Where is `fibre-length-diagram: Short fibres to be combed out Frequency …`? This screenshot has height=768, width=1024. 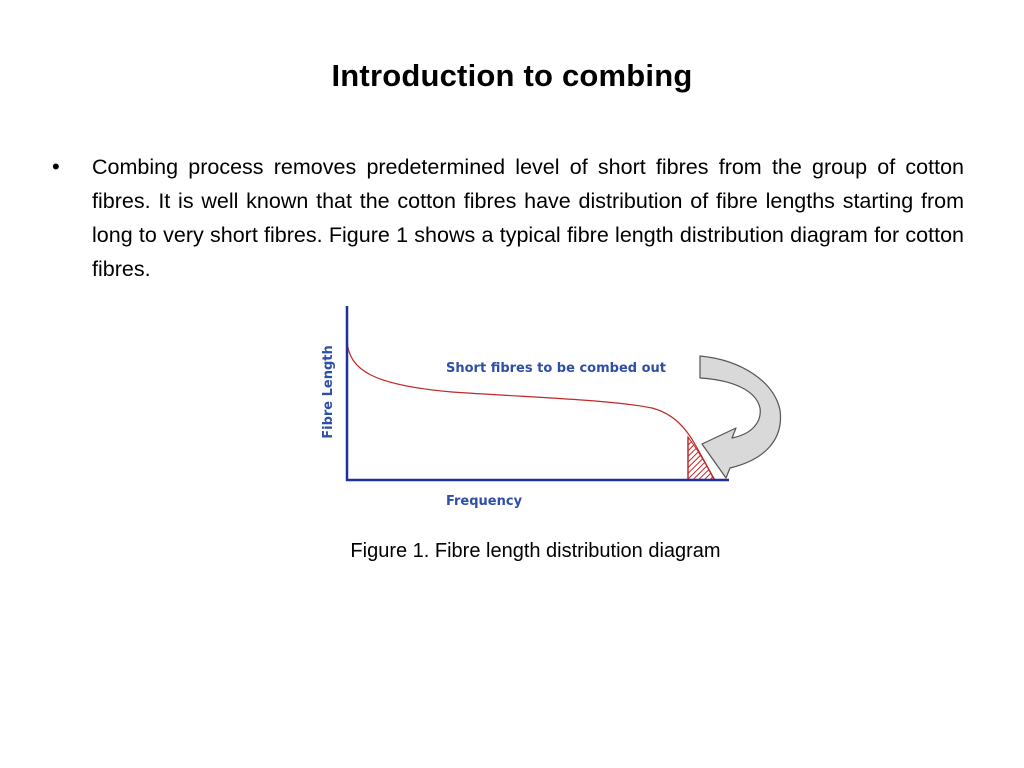
fibre-length-diagram: Short fibres to be combed out Frequency … is located at coordinates (551, 407).